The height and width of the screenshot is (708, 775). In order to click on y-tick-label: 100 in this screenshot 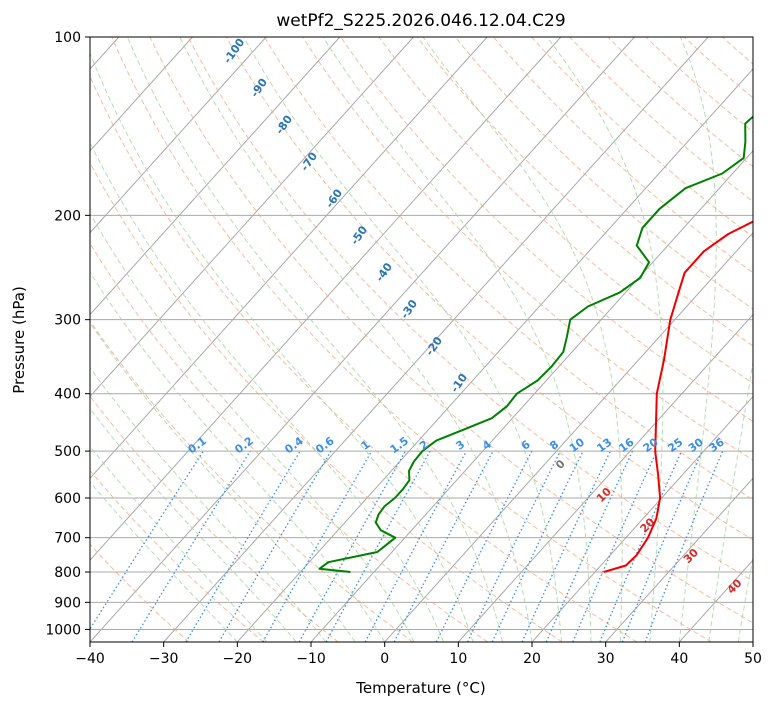, I will do `click(67, 38)`.